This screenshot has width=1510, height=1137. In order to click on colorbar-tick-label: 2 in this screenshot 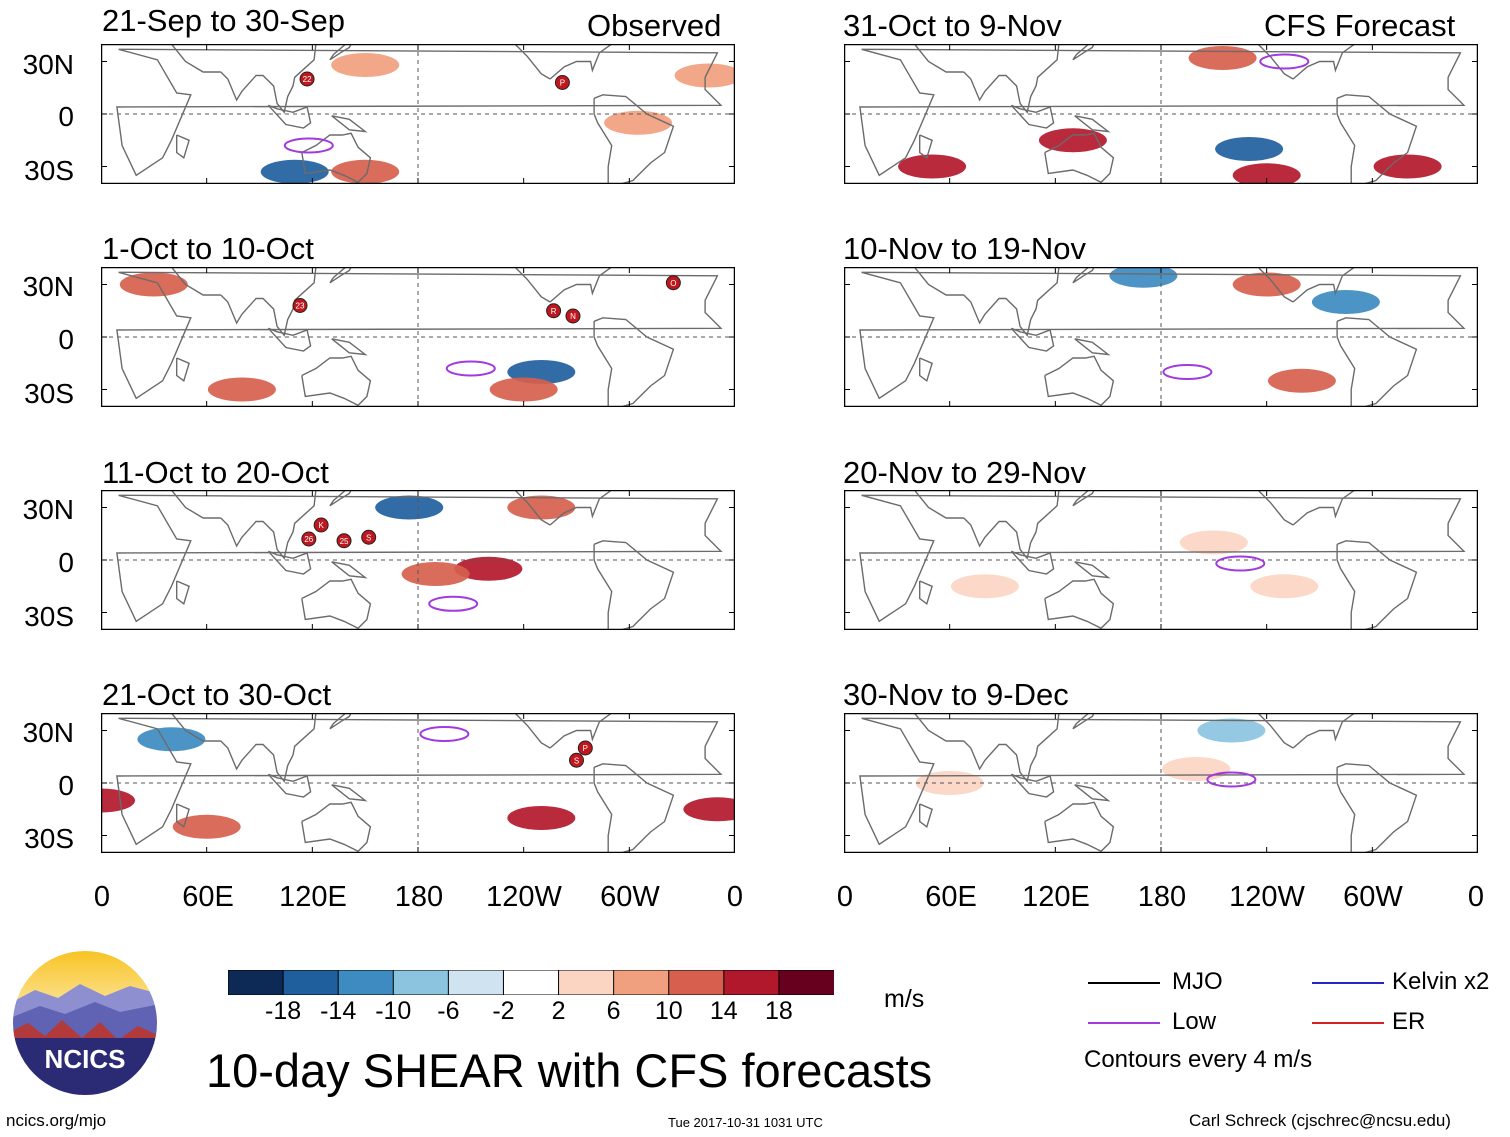, I will do `click(558, 1011)`.